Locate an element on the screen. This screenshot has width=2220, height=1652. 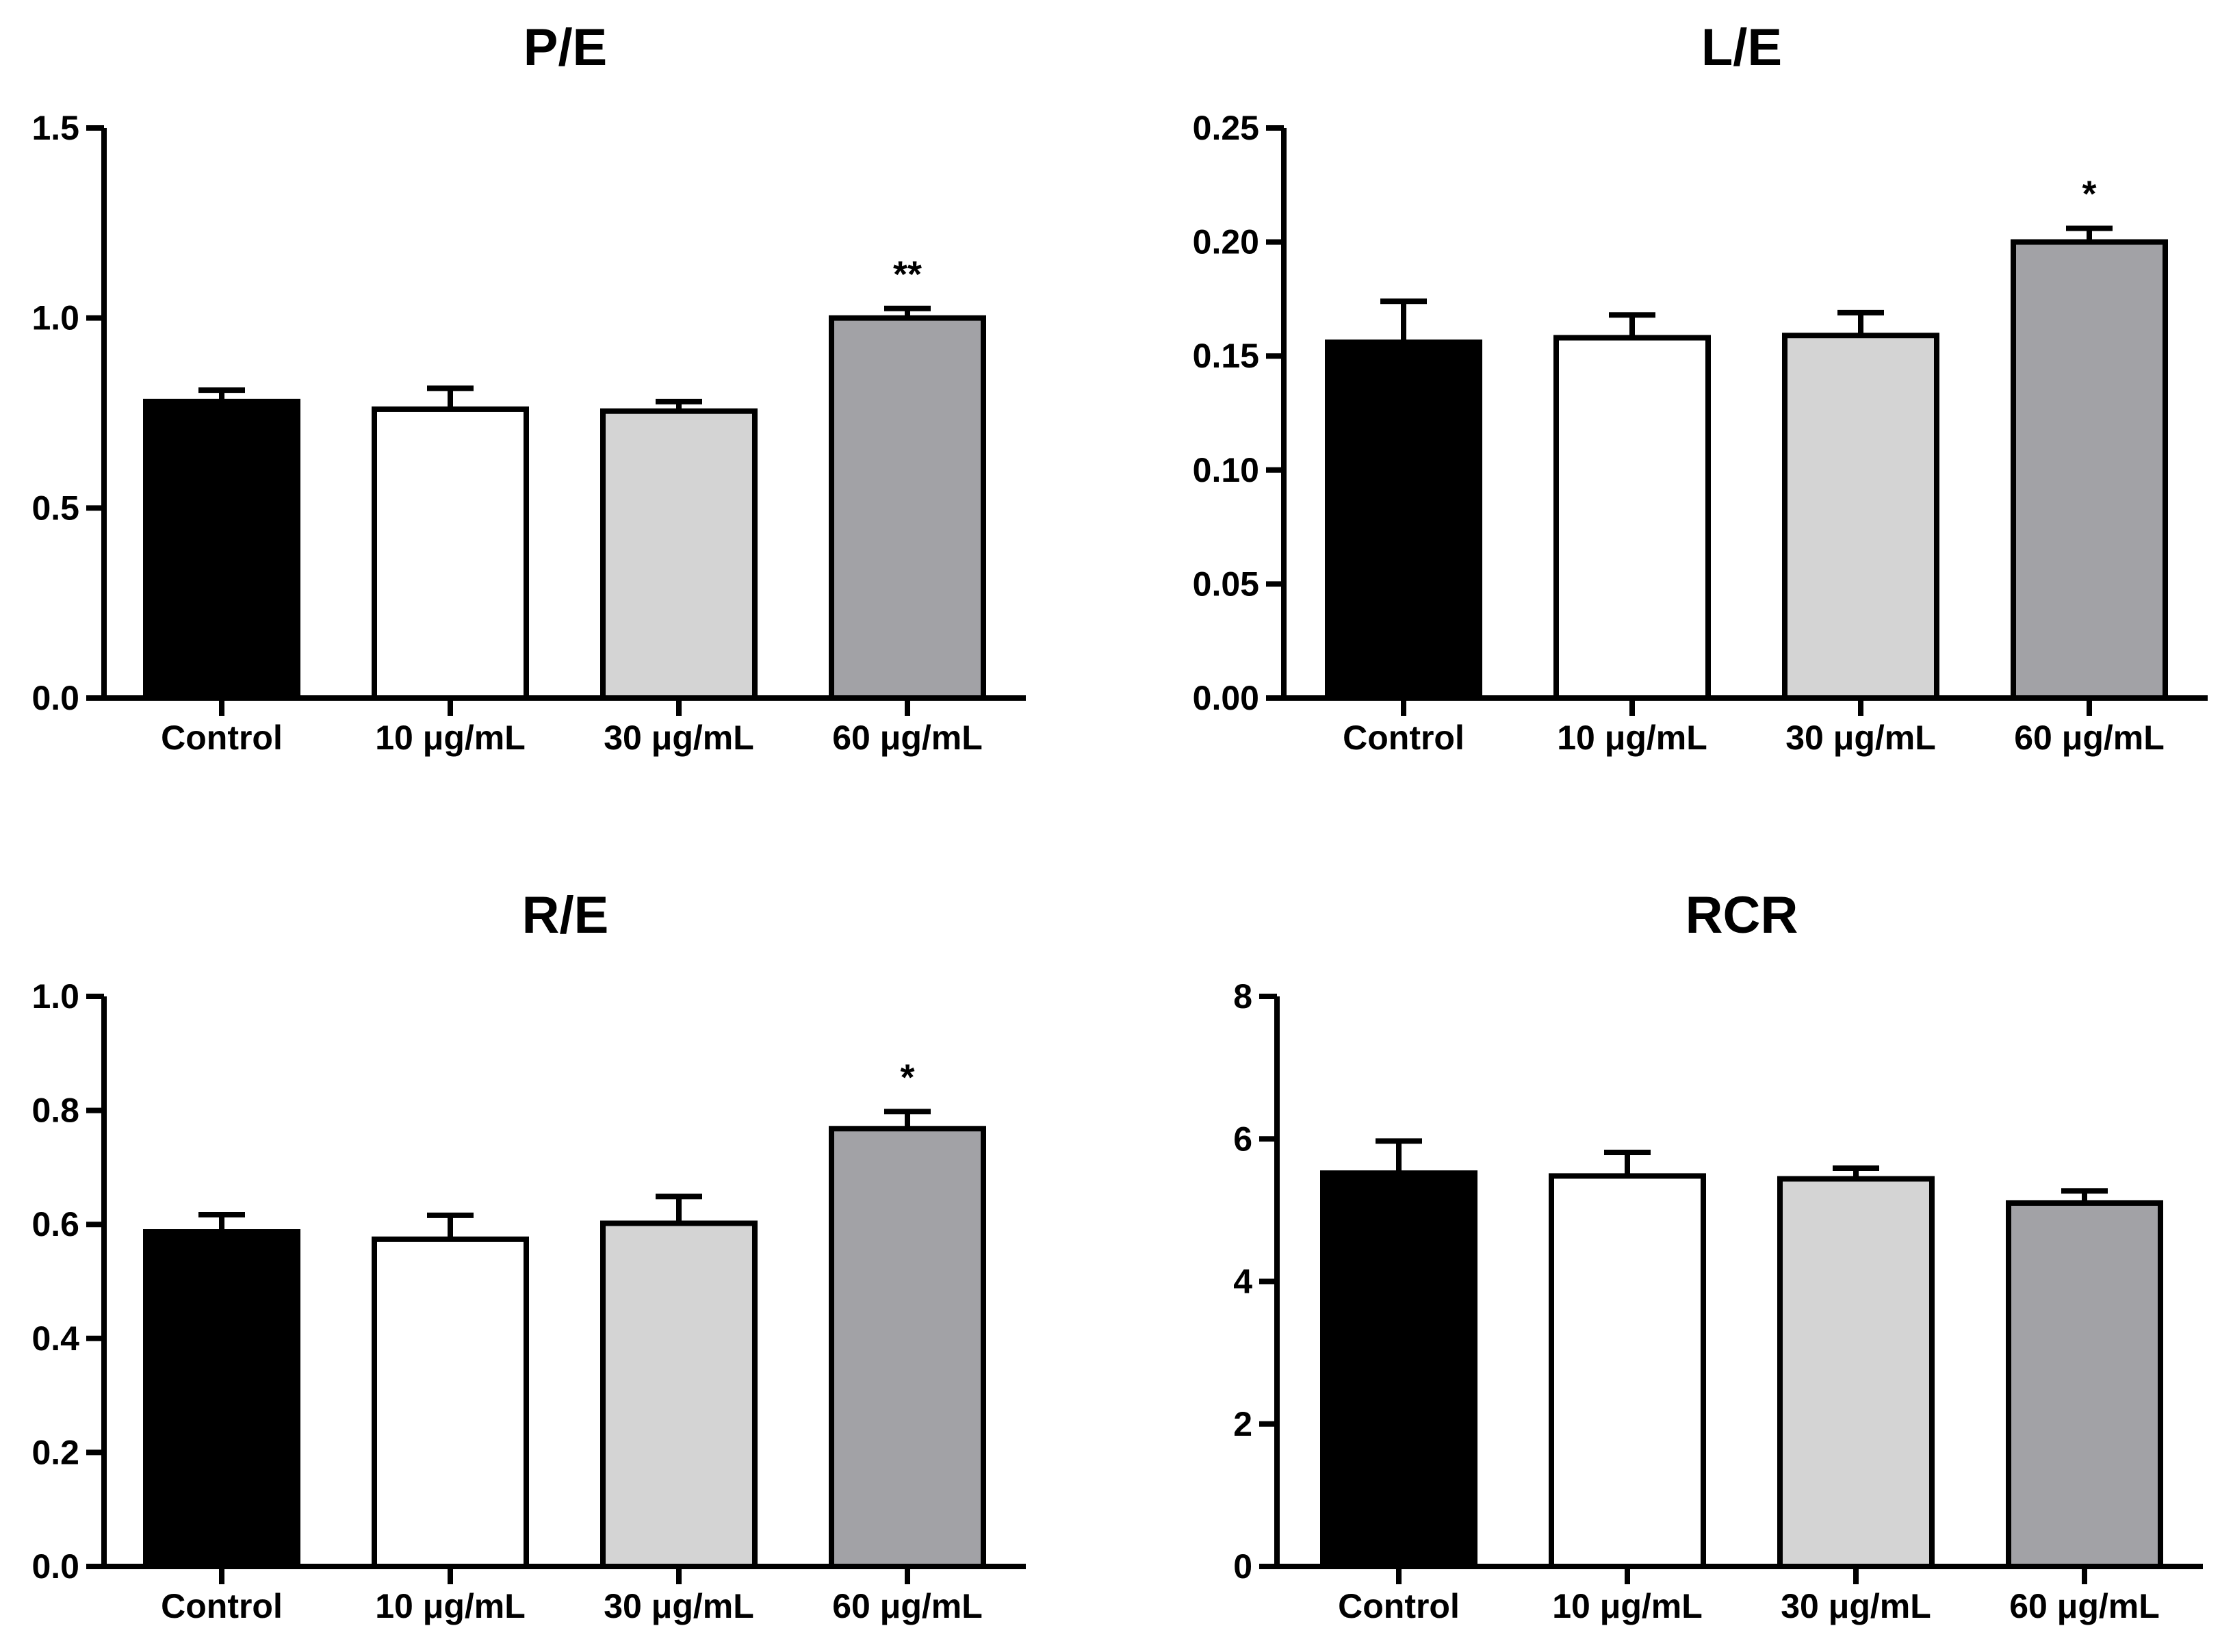
y-tick-label: 0.10 is located at coordinates (1226, 470).